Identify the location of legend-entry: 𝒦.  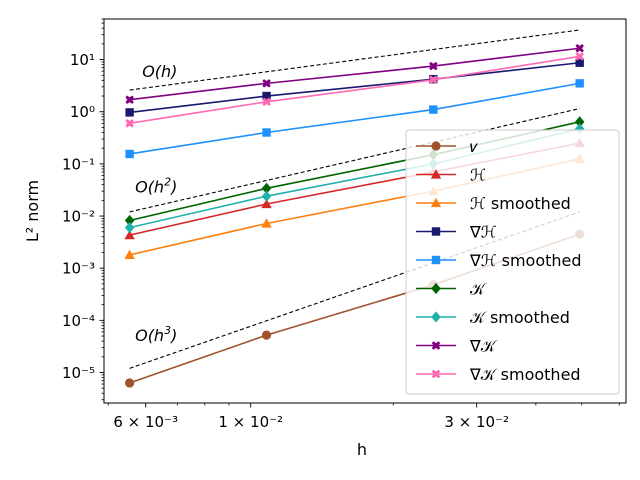
(451, 289).